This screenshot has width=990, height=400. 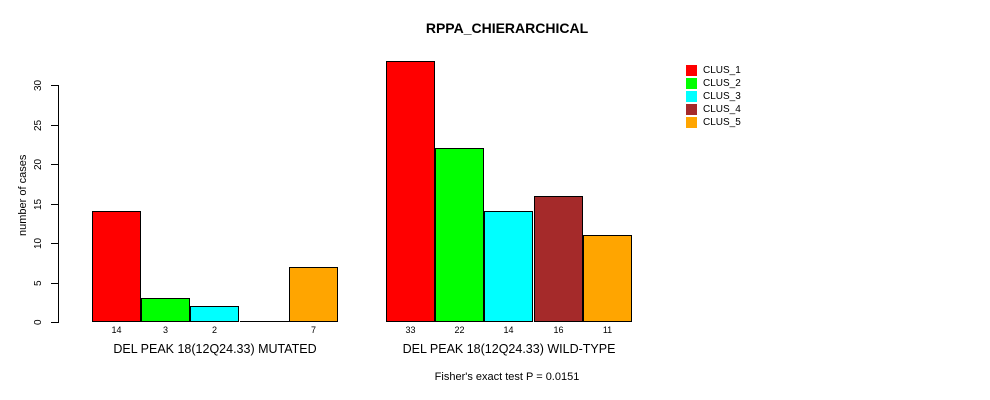 What do you see at coordinates (313, 294) in the screenshot?
I see `bar-clus_5-group1` at bounding box center [313, 294].